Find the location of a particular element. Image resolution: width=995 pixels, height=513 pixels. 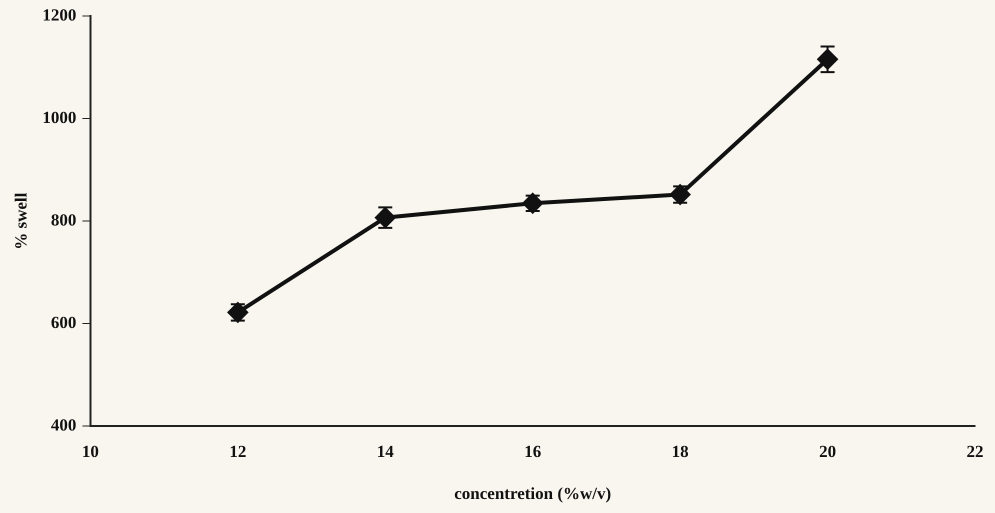

point is located at coordinates (828, 59).